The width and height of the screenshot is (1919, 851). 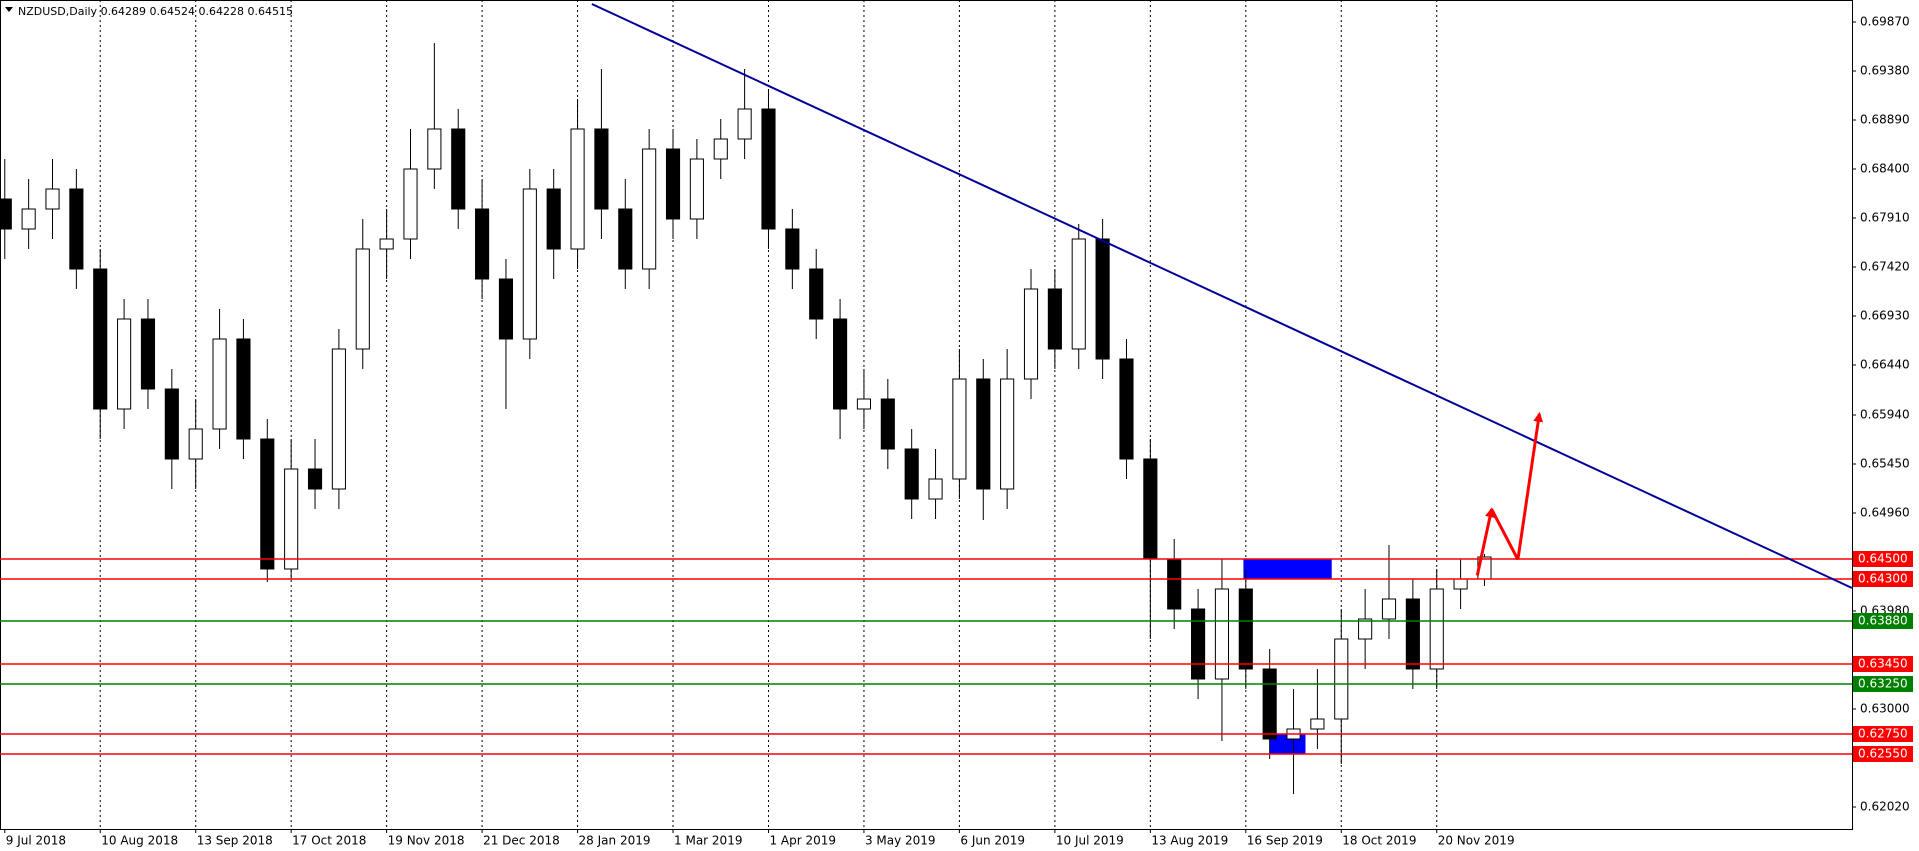 I want to click on x-tick-label: 16 Sep 2019, so click(x=1285, y=841).